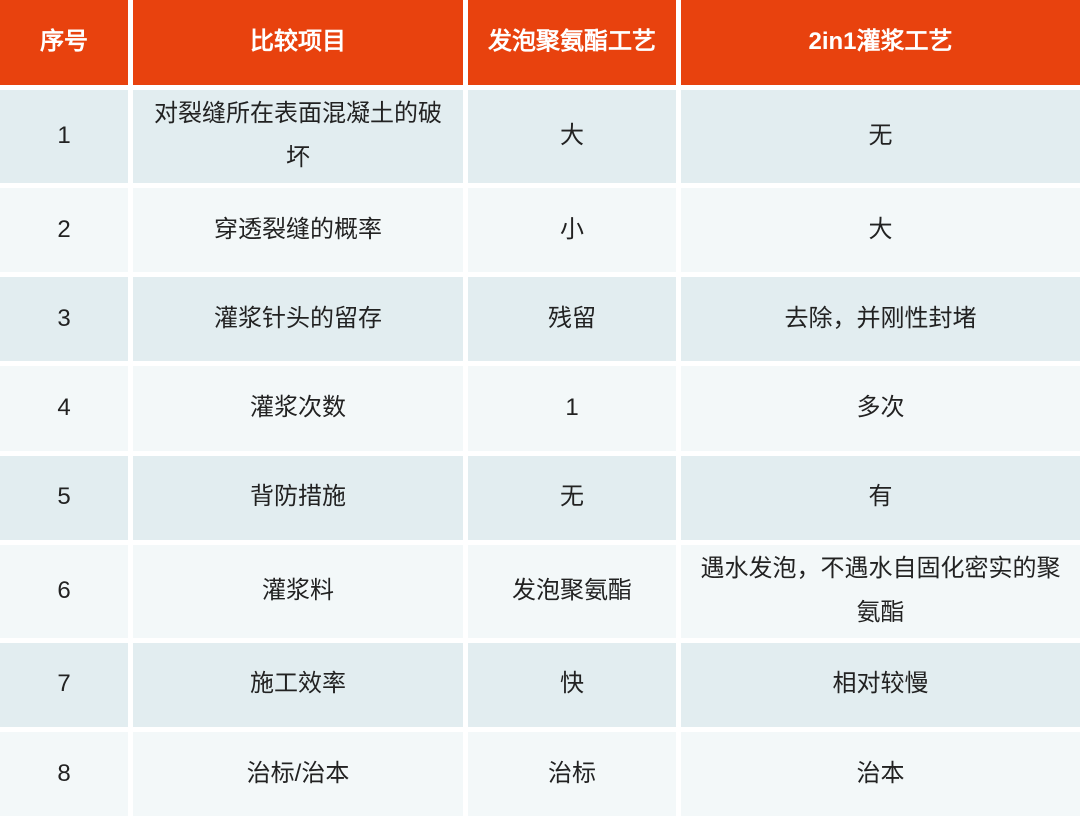 The width and height of the screenshot is (1080, 816). Describe the element at coordinates (298, 136) in the screenshot. I see `row-1-item: 对裂缝所在表面混凝土的破坏` at that location.